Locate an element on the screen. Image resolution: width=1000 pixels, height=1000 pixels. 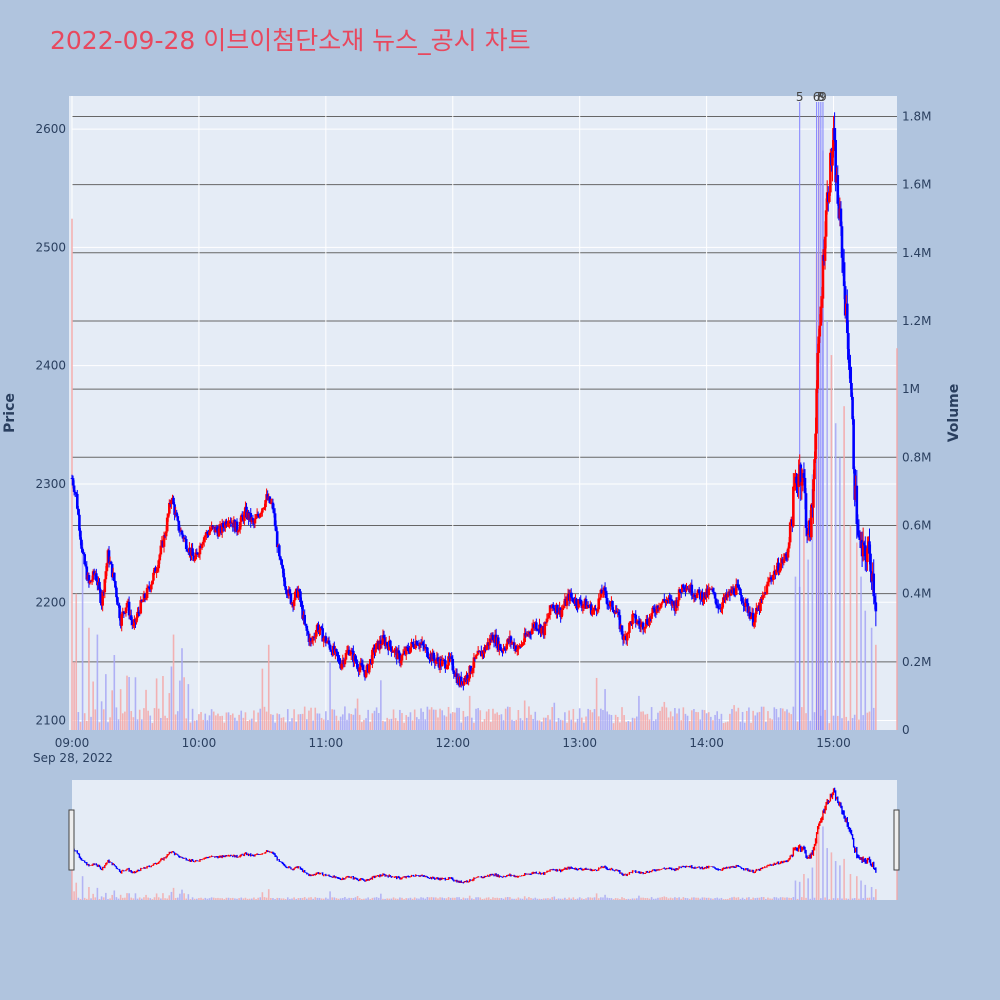
time-tick-label: 13:00 is located at coordinates (579, 743).